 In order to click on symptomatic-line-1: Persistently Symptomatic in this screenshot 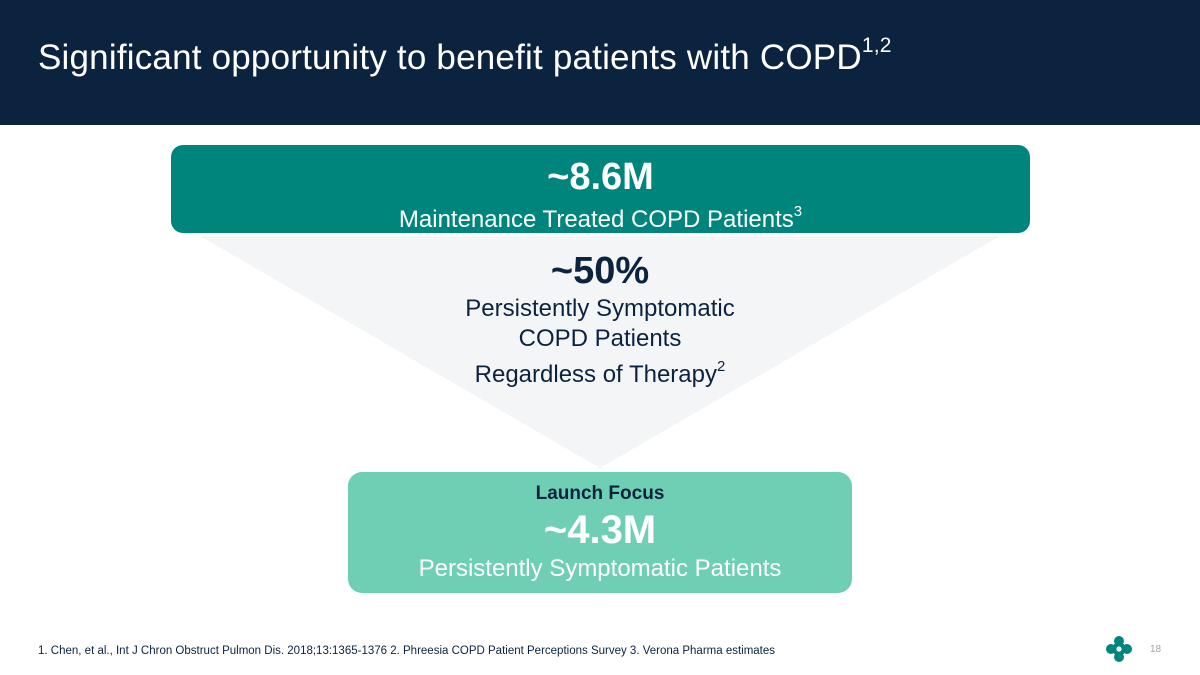, I will do `click(600, 308)`.